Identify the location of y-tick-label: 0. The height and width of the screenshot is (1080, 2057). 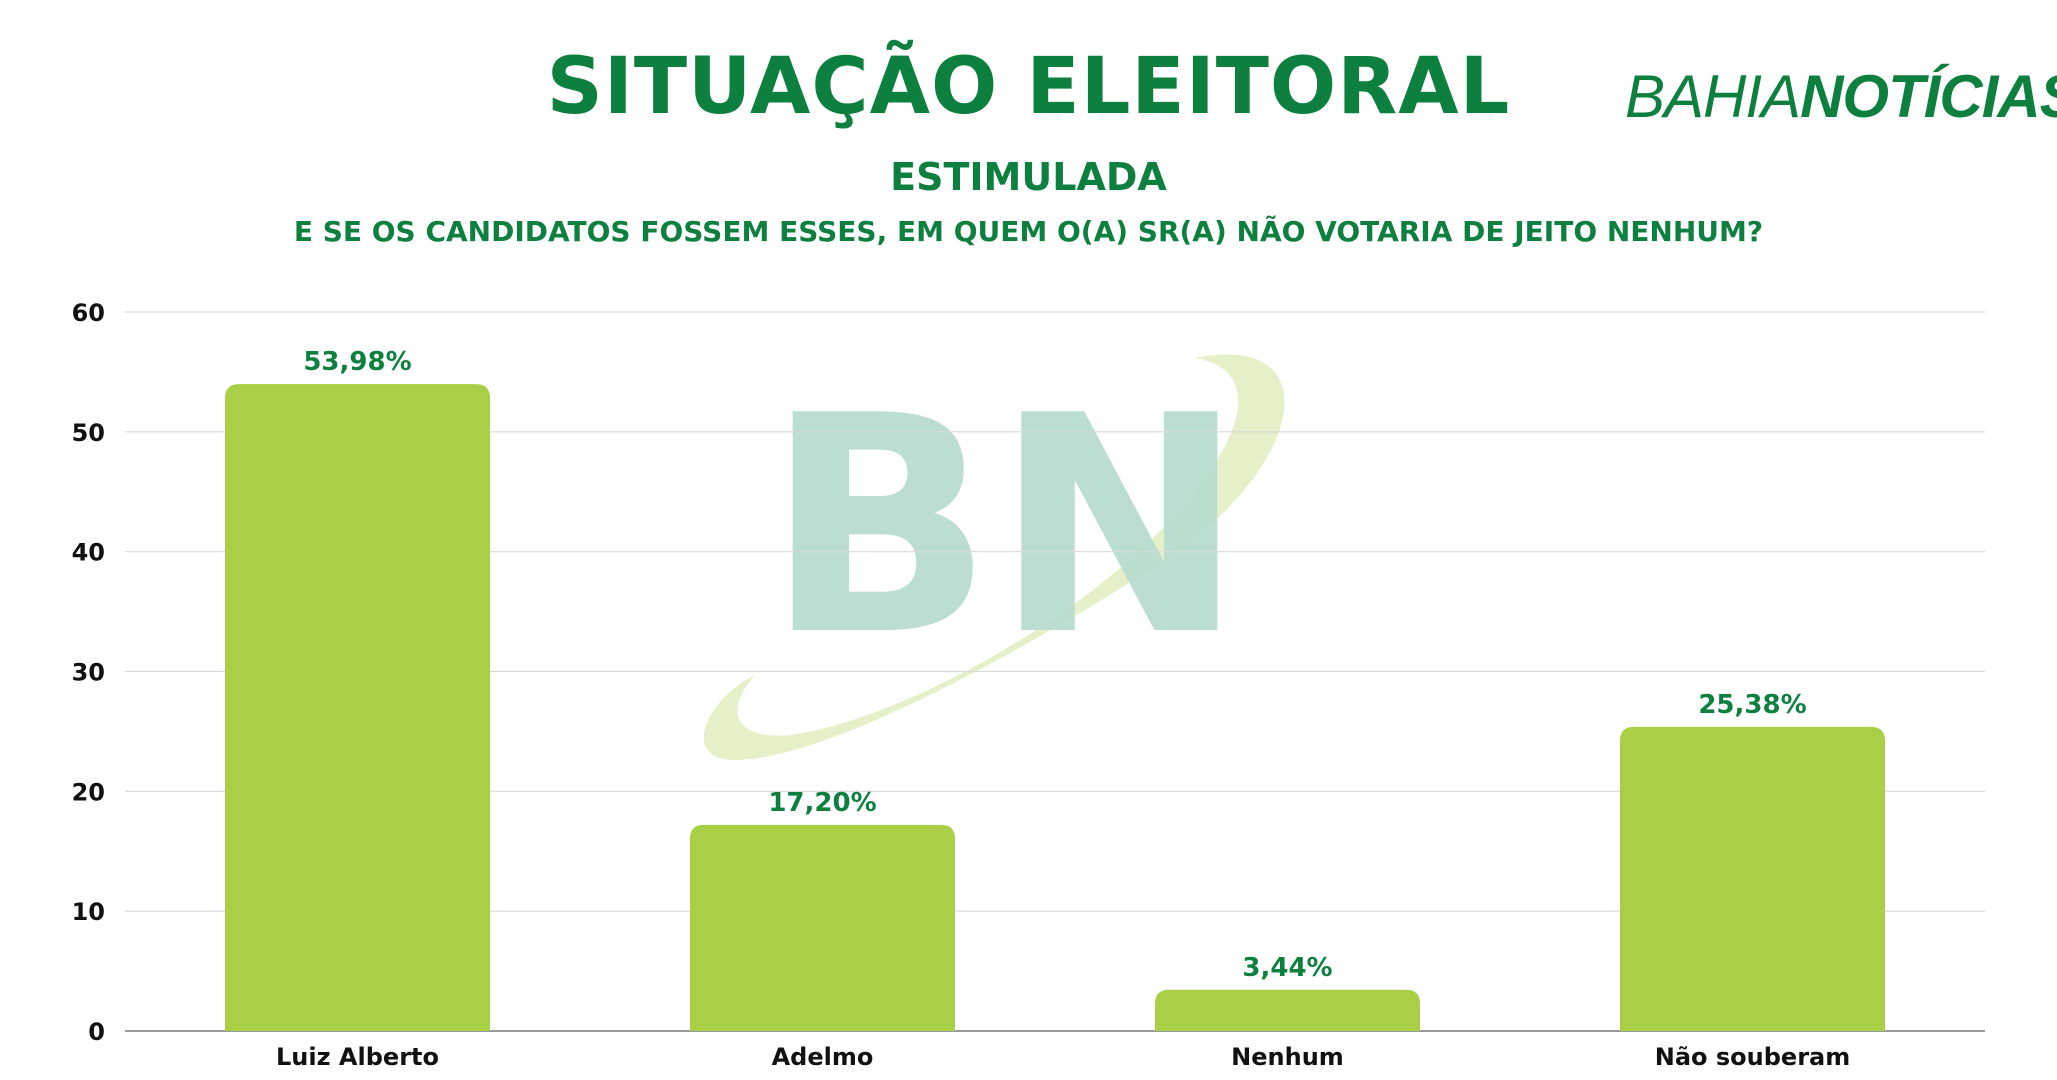
(96, 1032).